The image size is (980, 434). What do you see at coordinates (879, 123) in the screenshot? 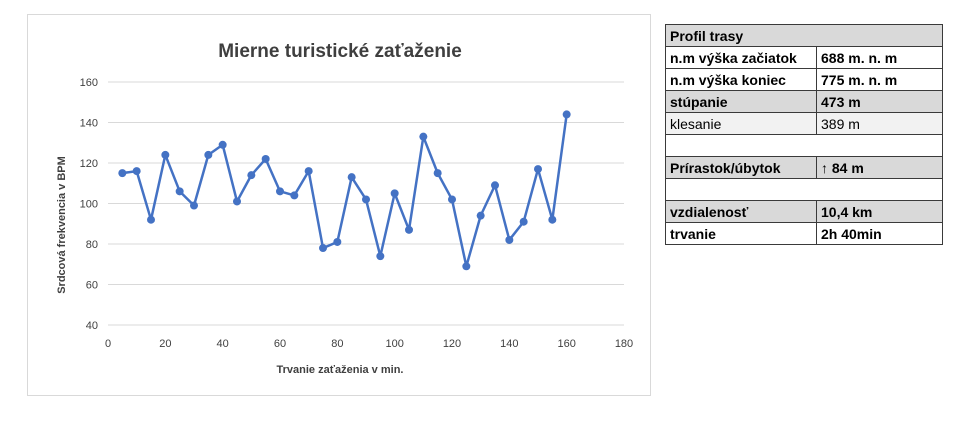
I see `row-value: 389 m` at bounding box center [879, 123].